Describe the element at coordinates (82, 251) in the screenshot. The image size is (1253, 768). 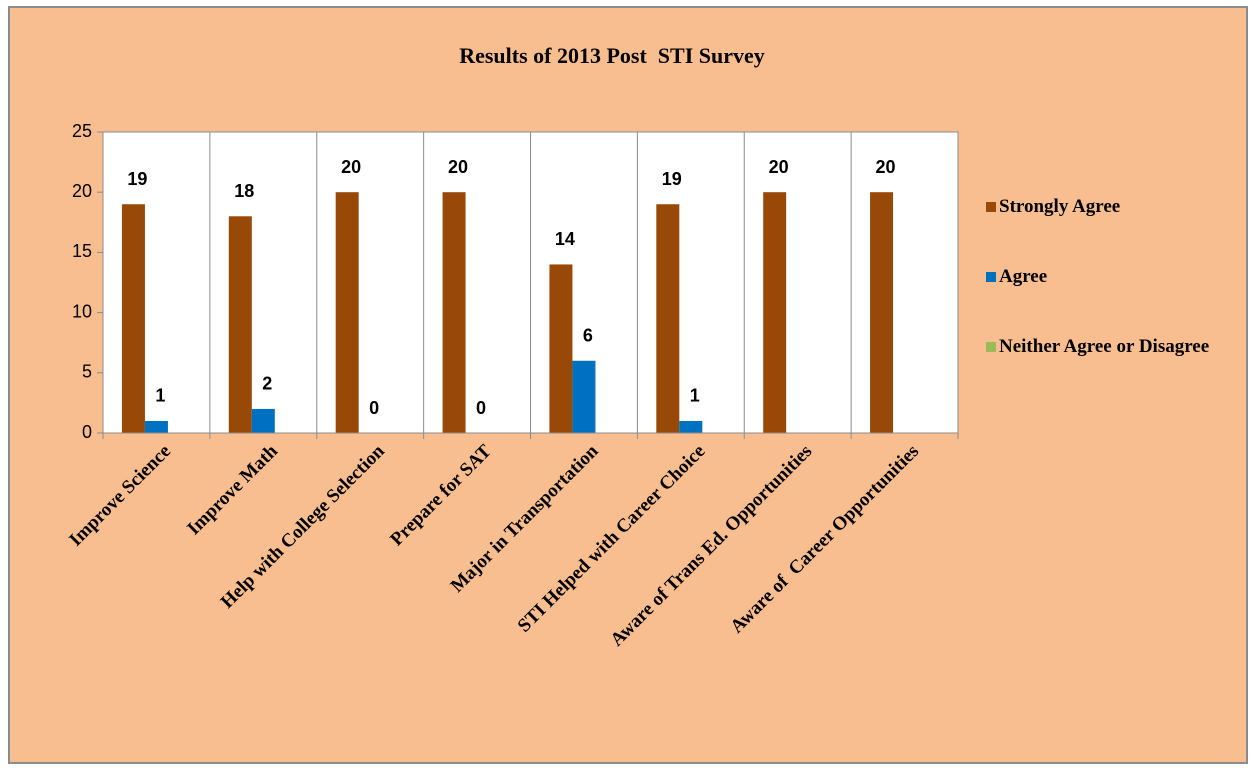
I see `y-tick-label: 15` at that location.